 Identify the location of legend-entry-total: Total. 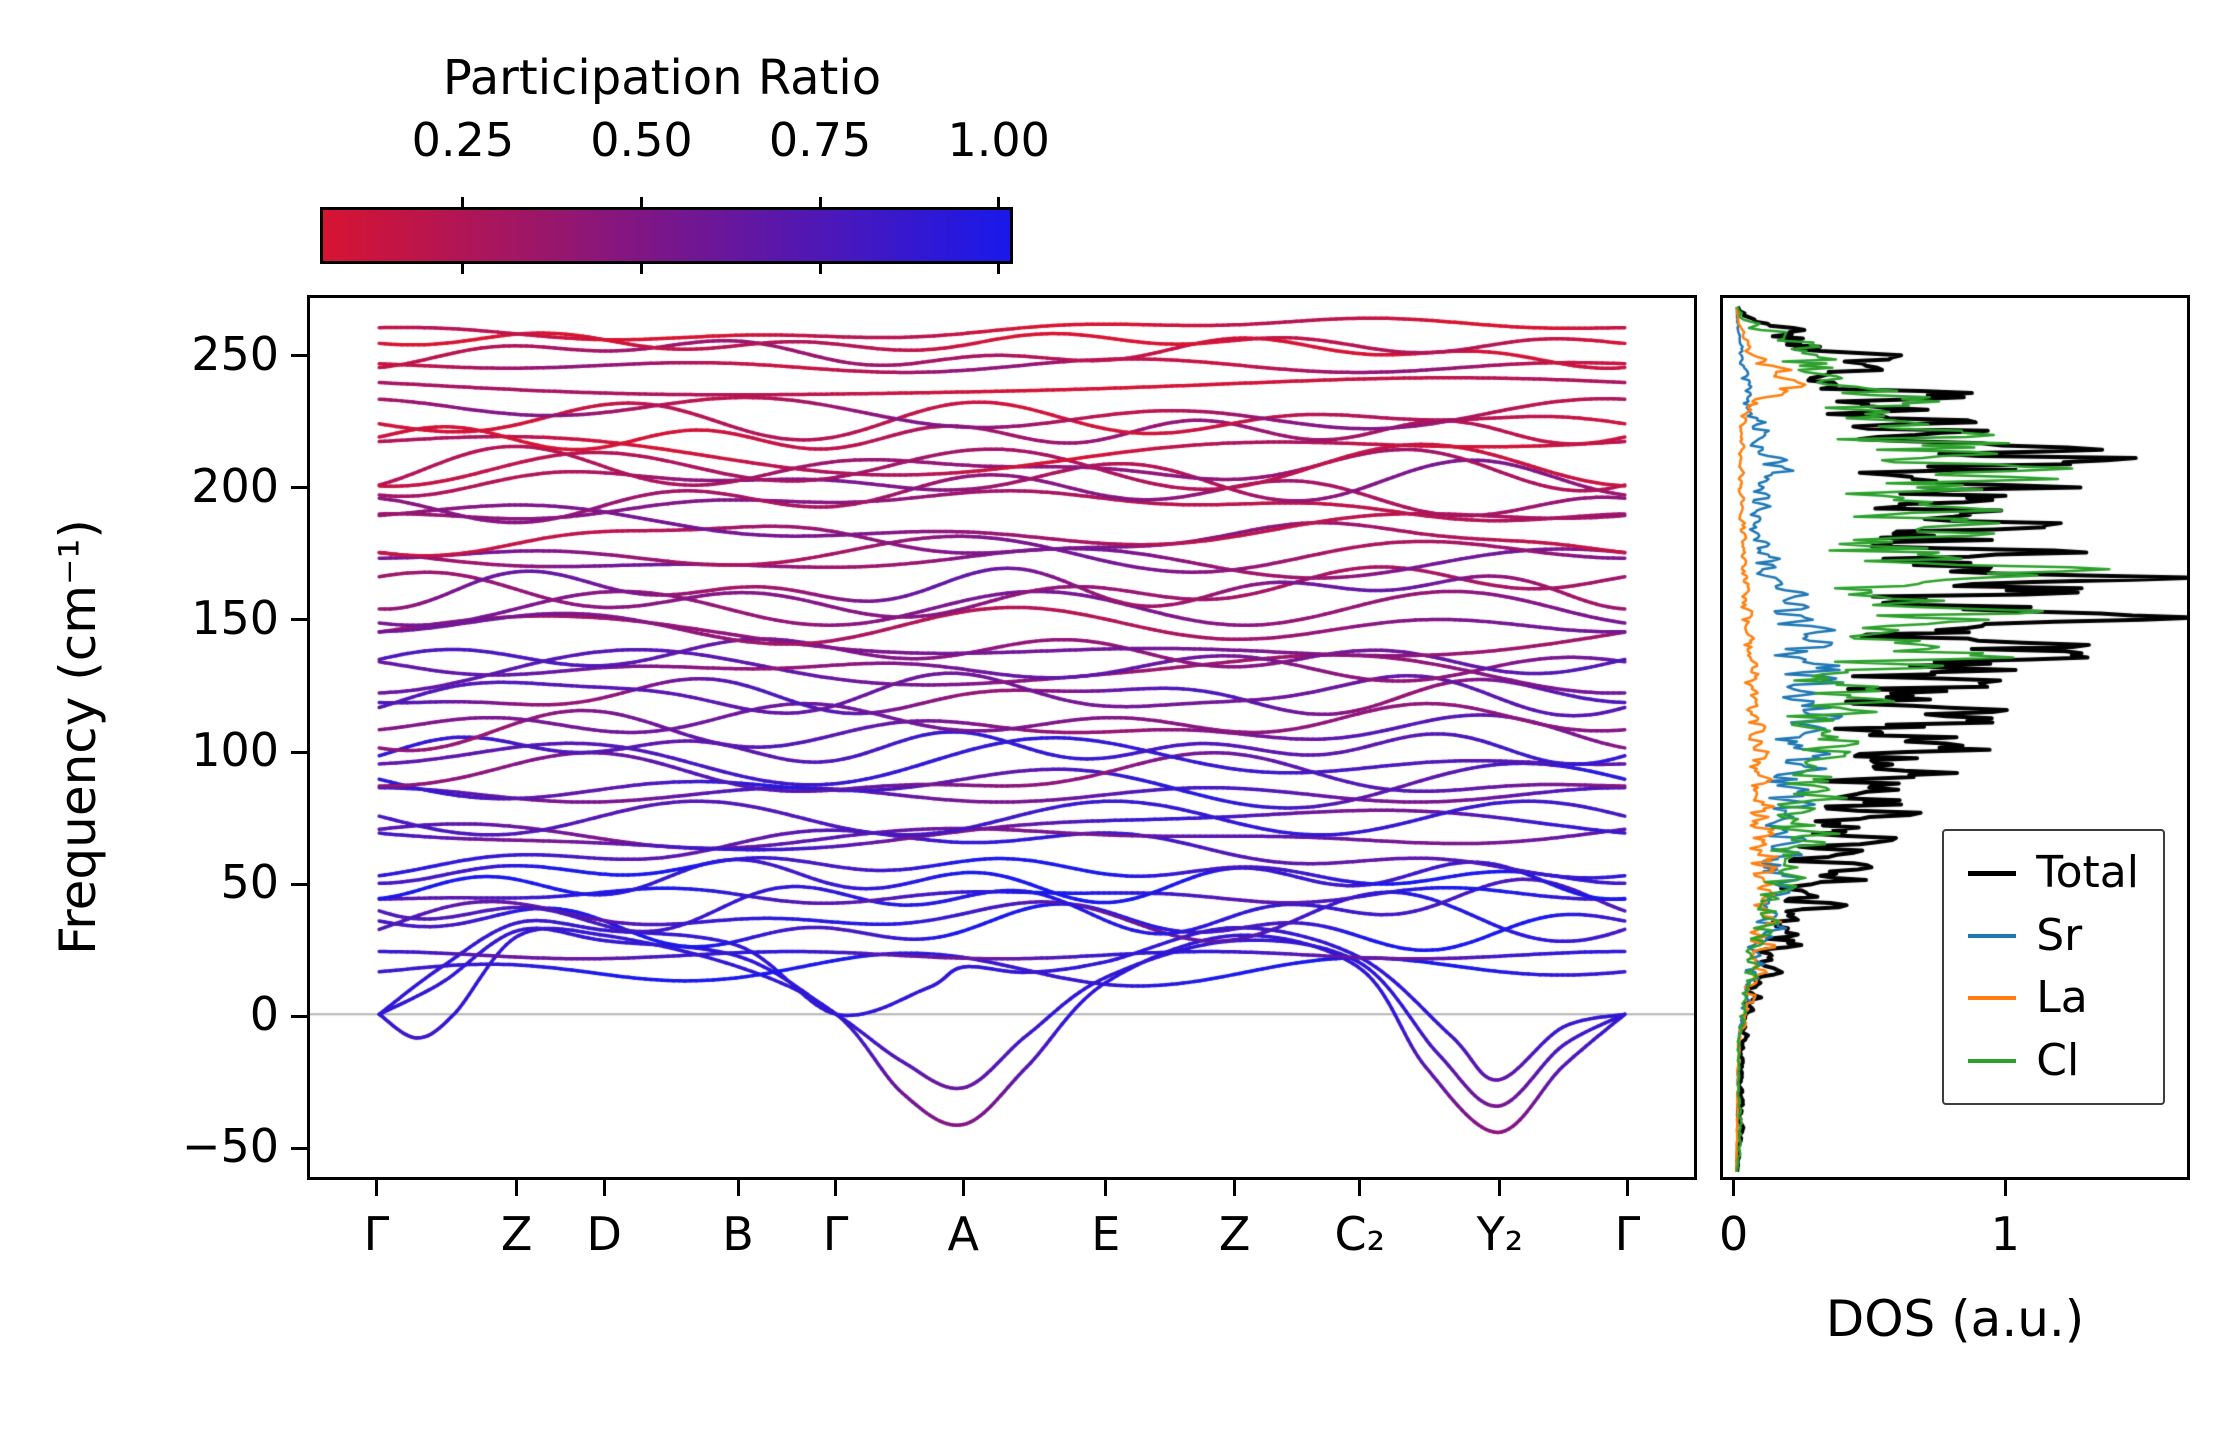
(2053, 873).